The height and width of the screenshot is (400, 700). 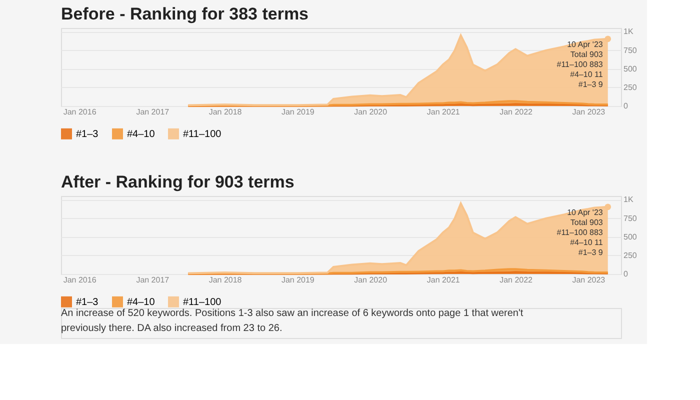 I want to click on chart-title: After - Ranking for 903 terms, so click(x=177, y=182).